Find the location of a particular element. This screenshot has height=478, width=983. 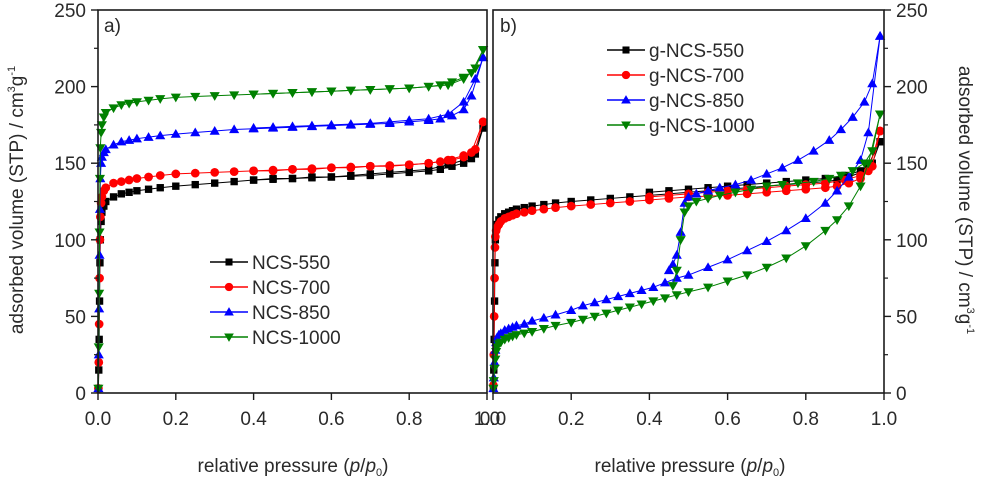

xlabel-p0: p is located at coordinates (767, 466).